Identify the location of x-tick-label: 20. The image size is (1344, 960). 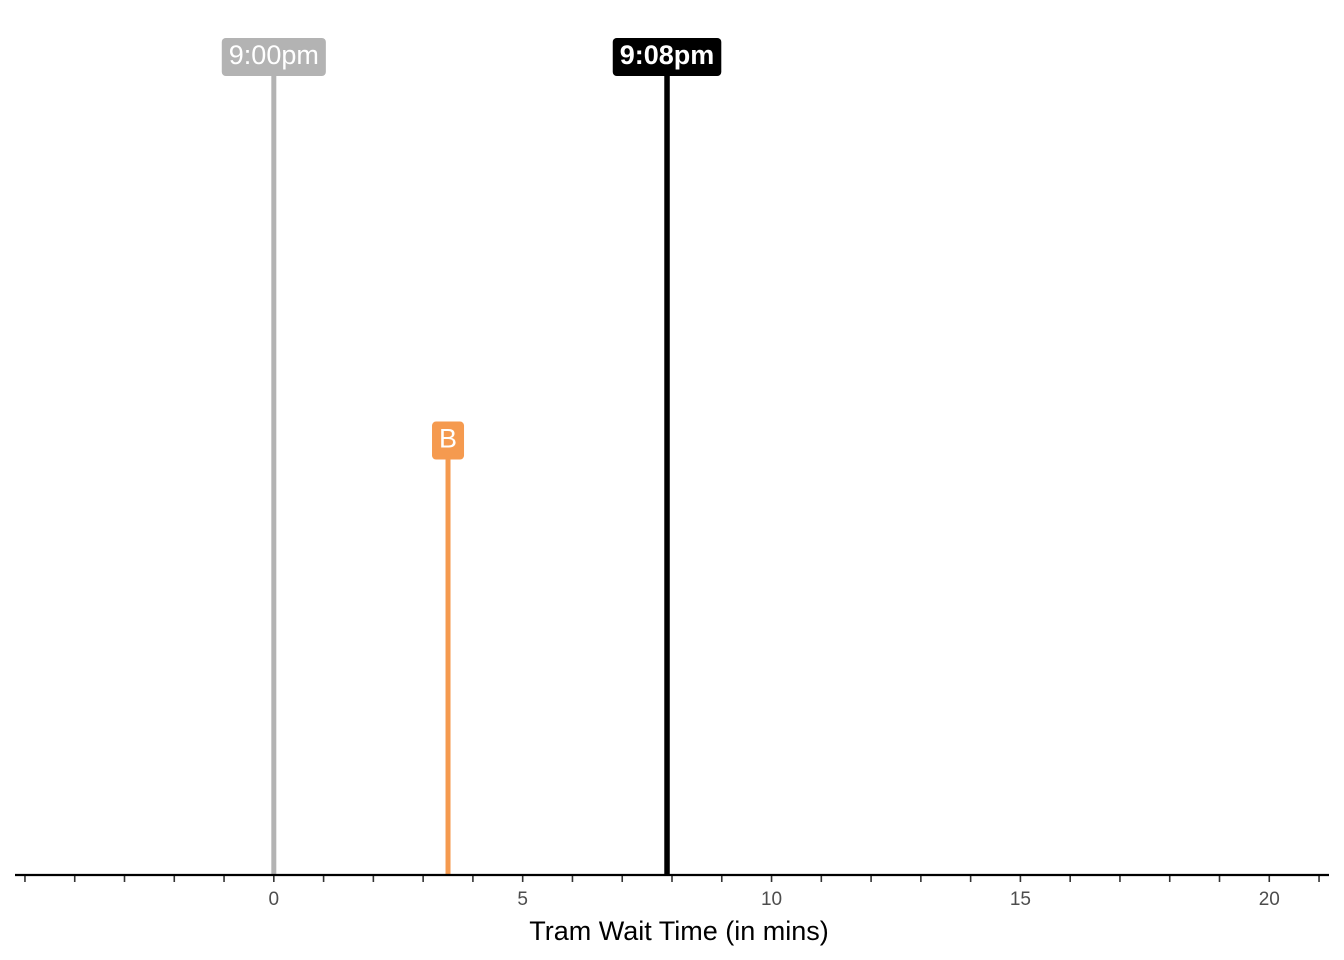
(1269, 899).